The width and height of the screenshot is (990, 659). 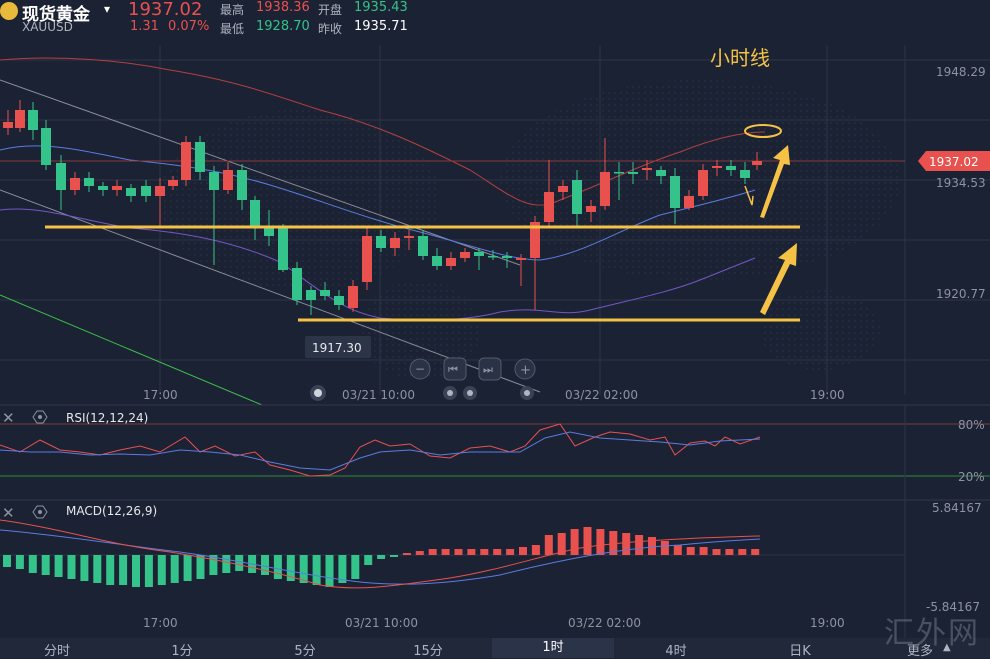 What do you see at coordinates (527, 393) in the screenshot?
I see `scroll-dot-inner` at bounding box center [527, 393].